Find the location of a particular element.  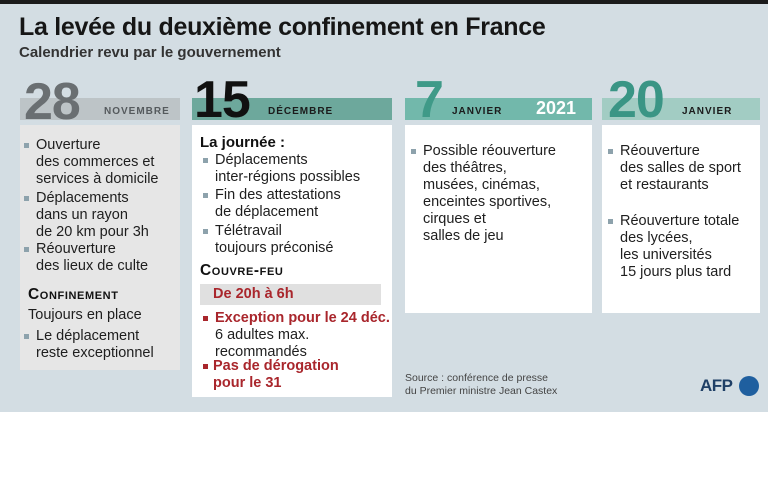

col2-item-2: Fin des attestations de déplacement is located at coordinates (278, 203).